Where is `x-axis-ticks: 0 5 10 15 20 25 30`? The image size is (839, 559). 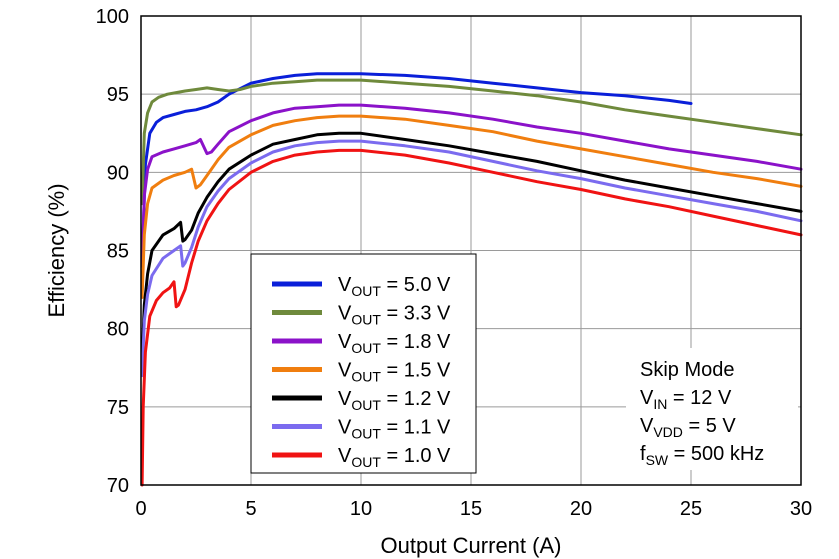
x-axis-ticks: 0 5 10 15 20 25 30 is located at coordinates (473, 509).